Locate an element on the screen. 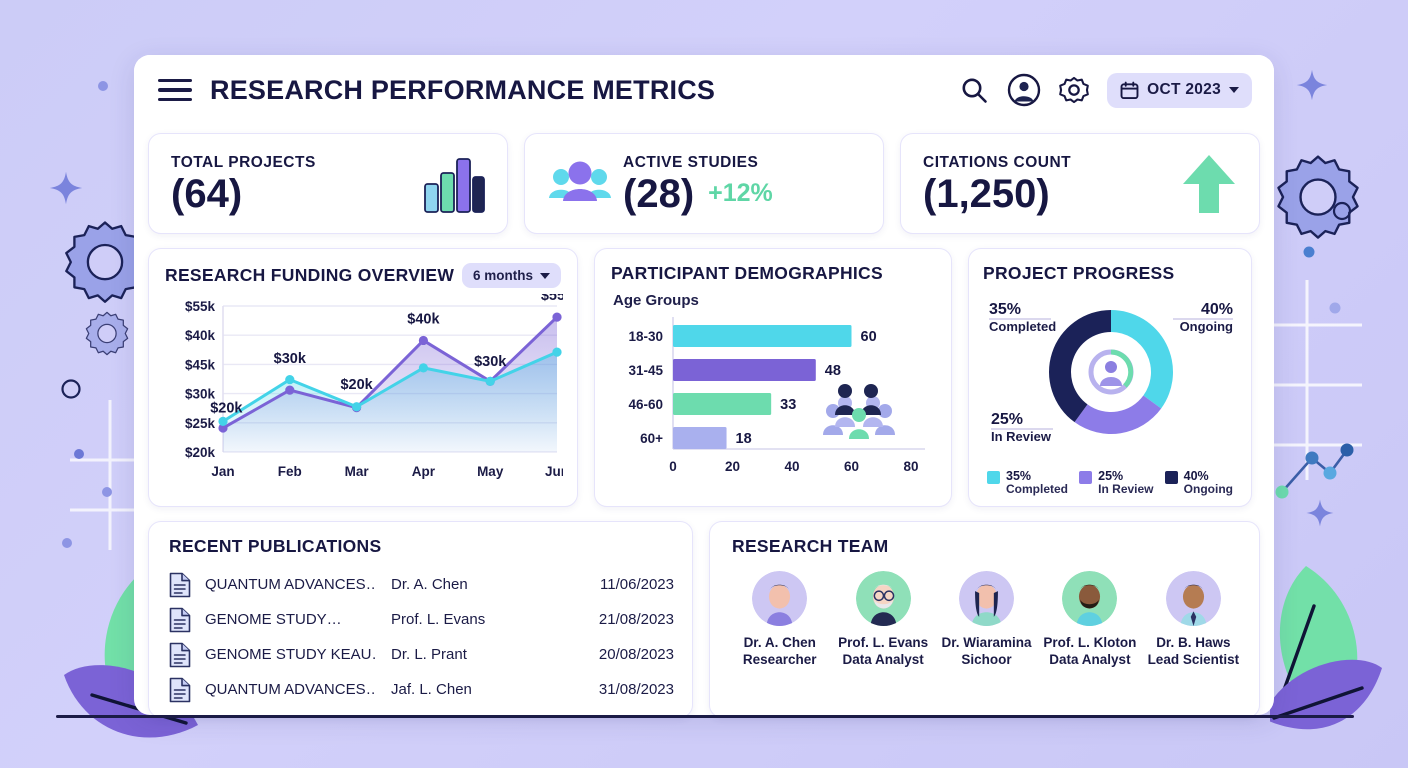 Image resolution: width=1408 pixels, height=768 pixels. team-member: Dr. Wiaramina Sichoor is located at coordinates (986, 620).